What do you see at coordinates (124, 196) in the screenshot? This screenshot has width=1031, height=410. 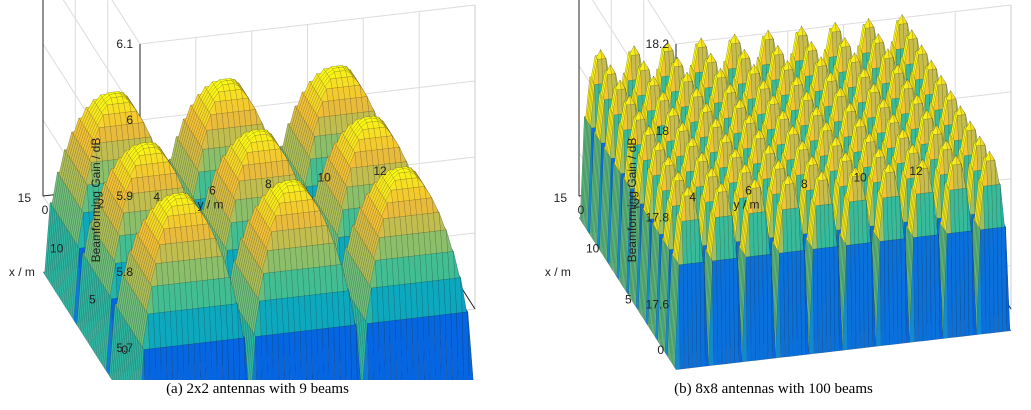 I see `plot-a-z-tick-label: 5.9` at bounding box center [124, 196].